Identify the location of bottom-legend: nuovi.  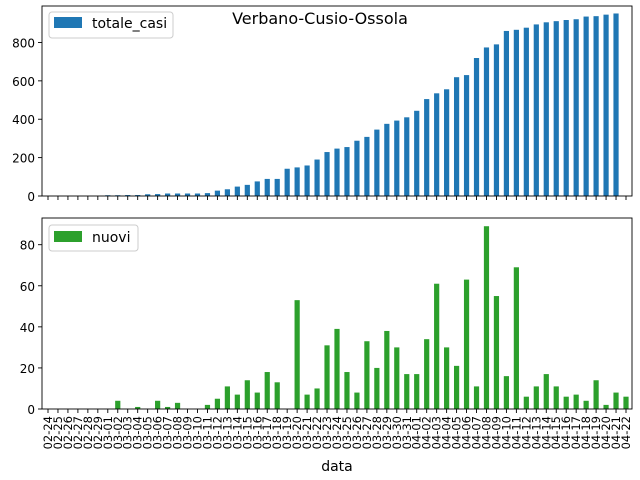
(93, 238).